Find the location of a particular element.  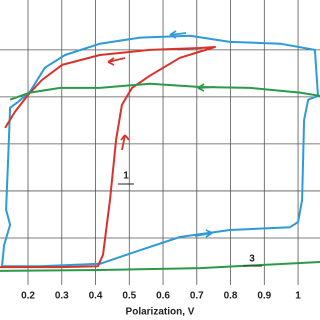

curve-label: 1 is located at coordinates (126, 176).